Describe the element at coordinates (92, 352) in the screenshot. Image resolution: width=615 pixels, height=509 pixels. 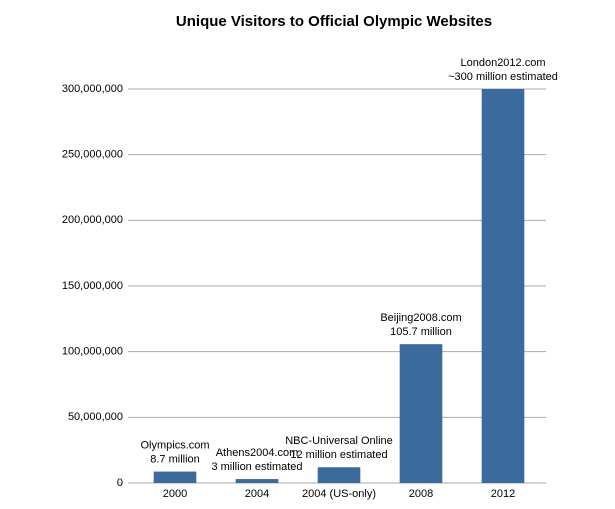
I see `y-tick-label: 100,000,000` at that location.